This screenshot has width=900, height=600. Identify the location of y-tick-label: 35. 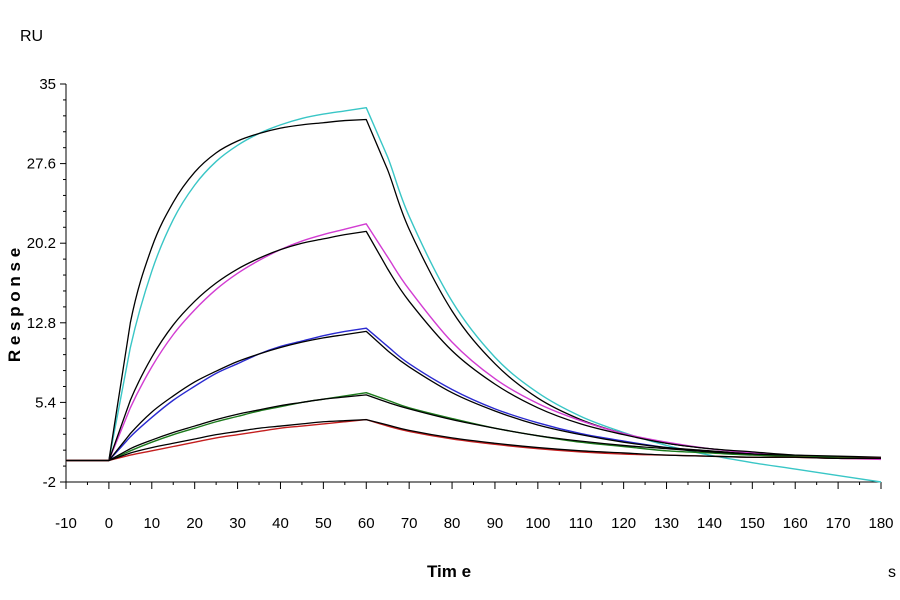
(47, 84).